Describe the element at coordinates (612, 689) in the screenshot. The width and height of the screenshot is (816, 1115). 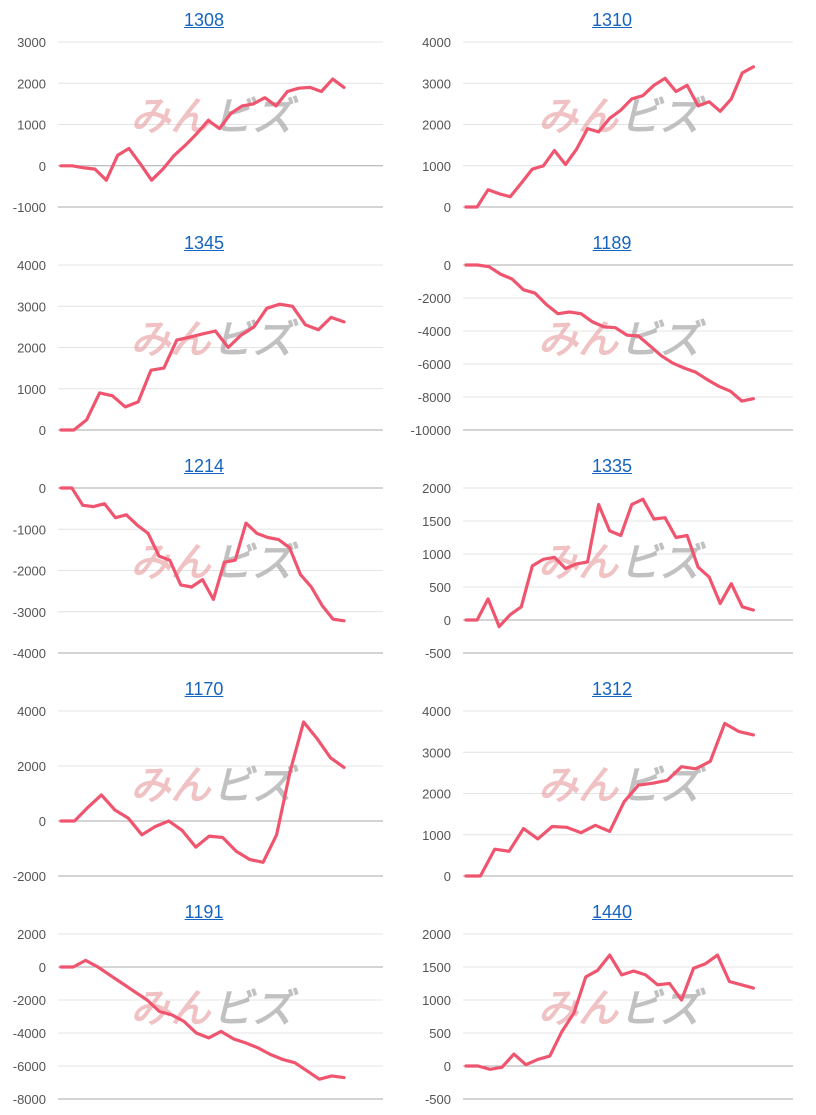
I see `chart-title-link: 1312` at that location.